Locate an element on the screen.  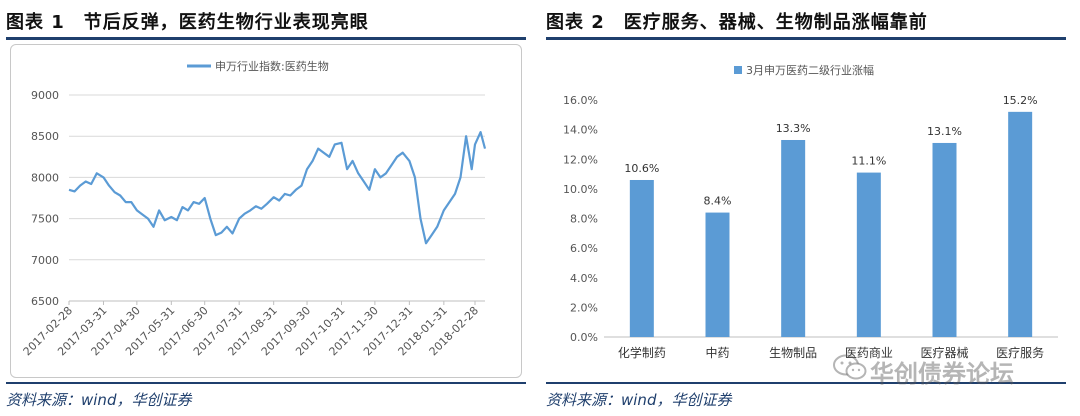
x-tick-label: 医疗器械 is located at coordinates (944, 352).